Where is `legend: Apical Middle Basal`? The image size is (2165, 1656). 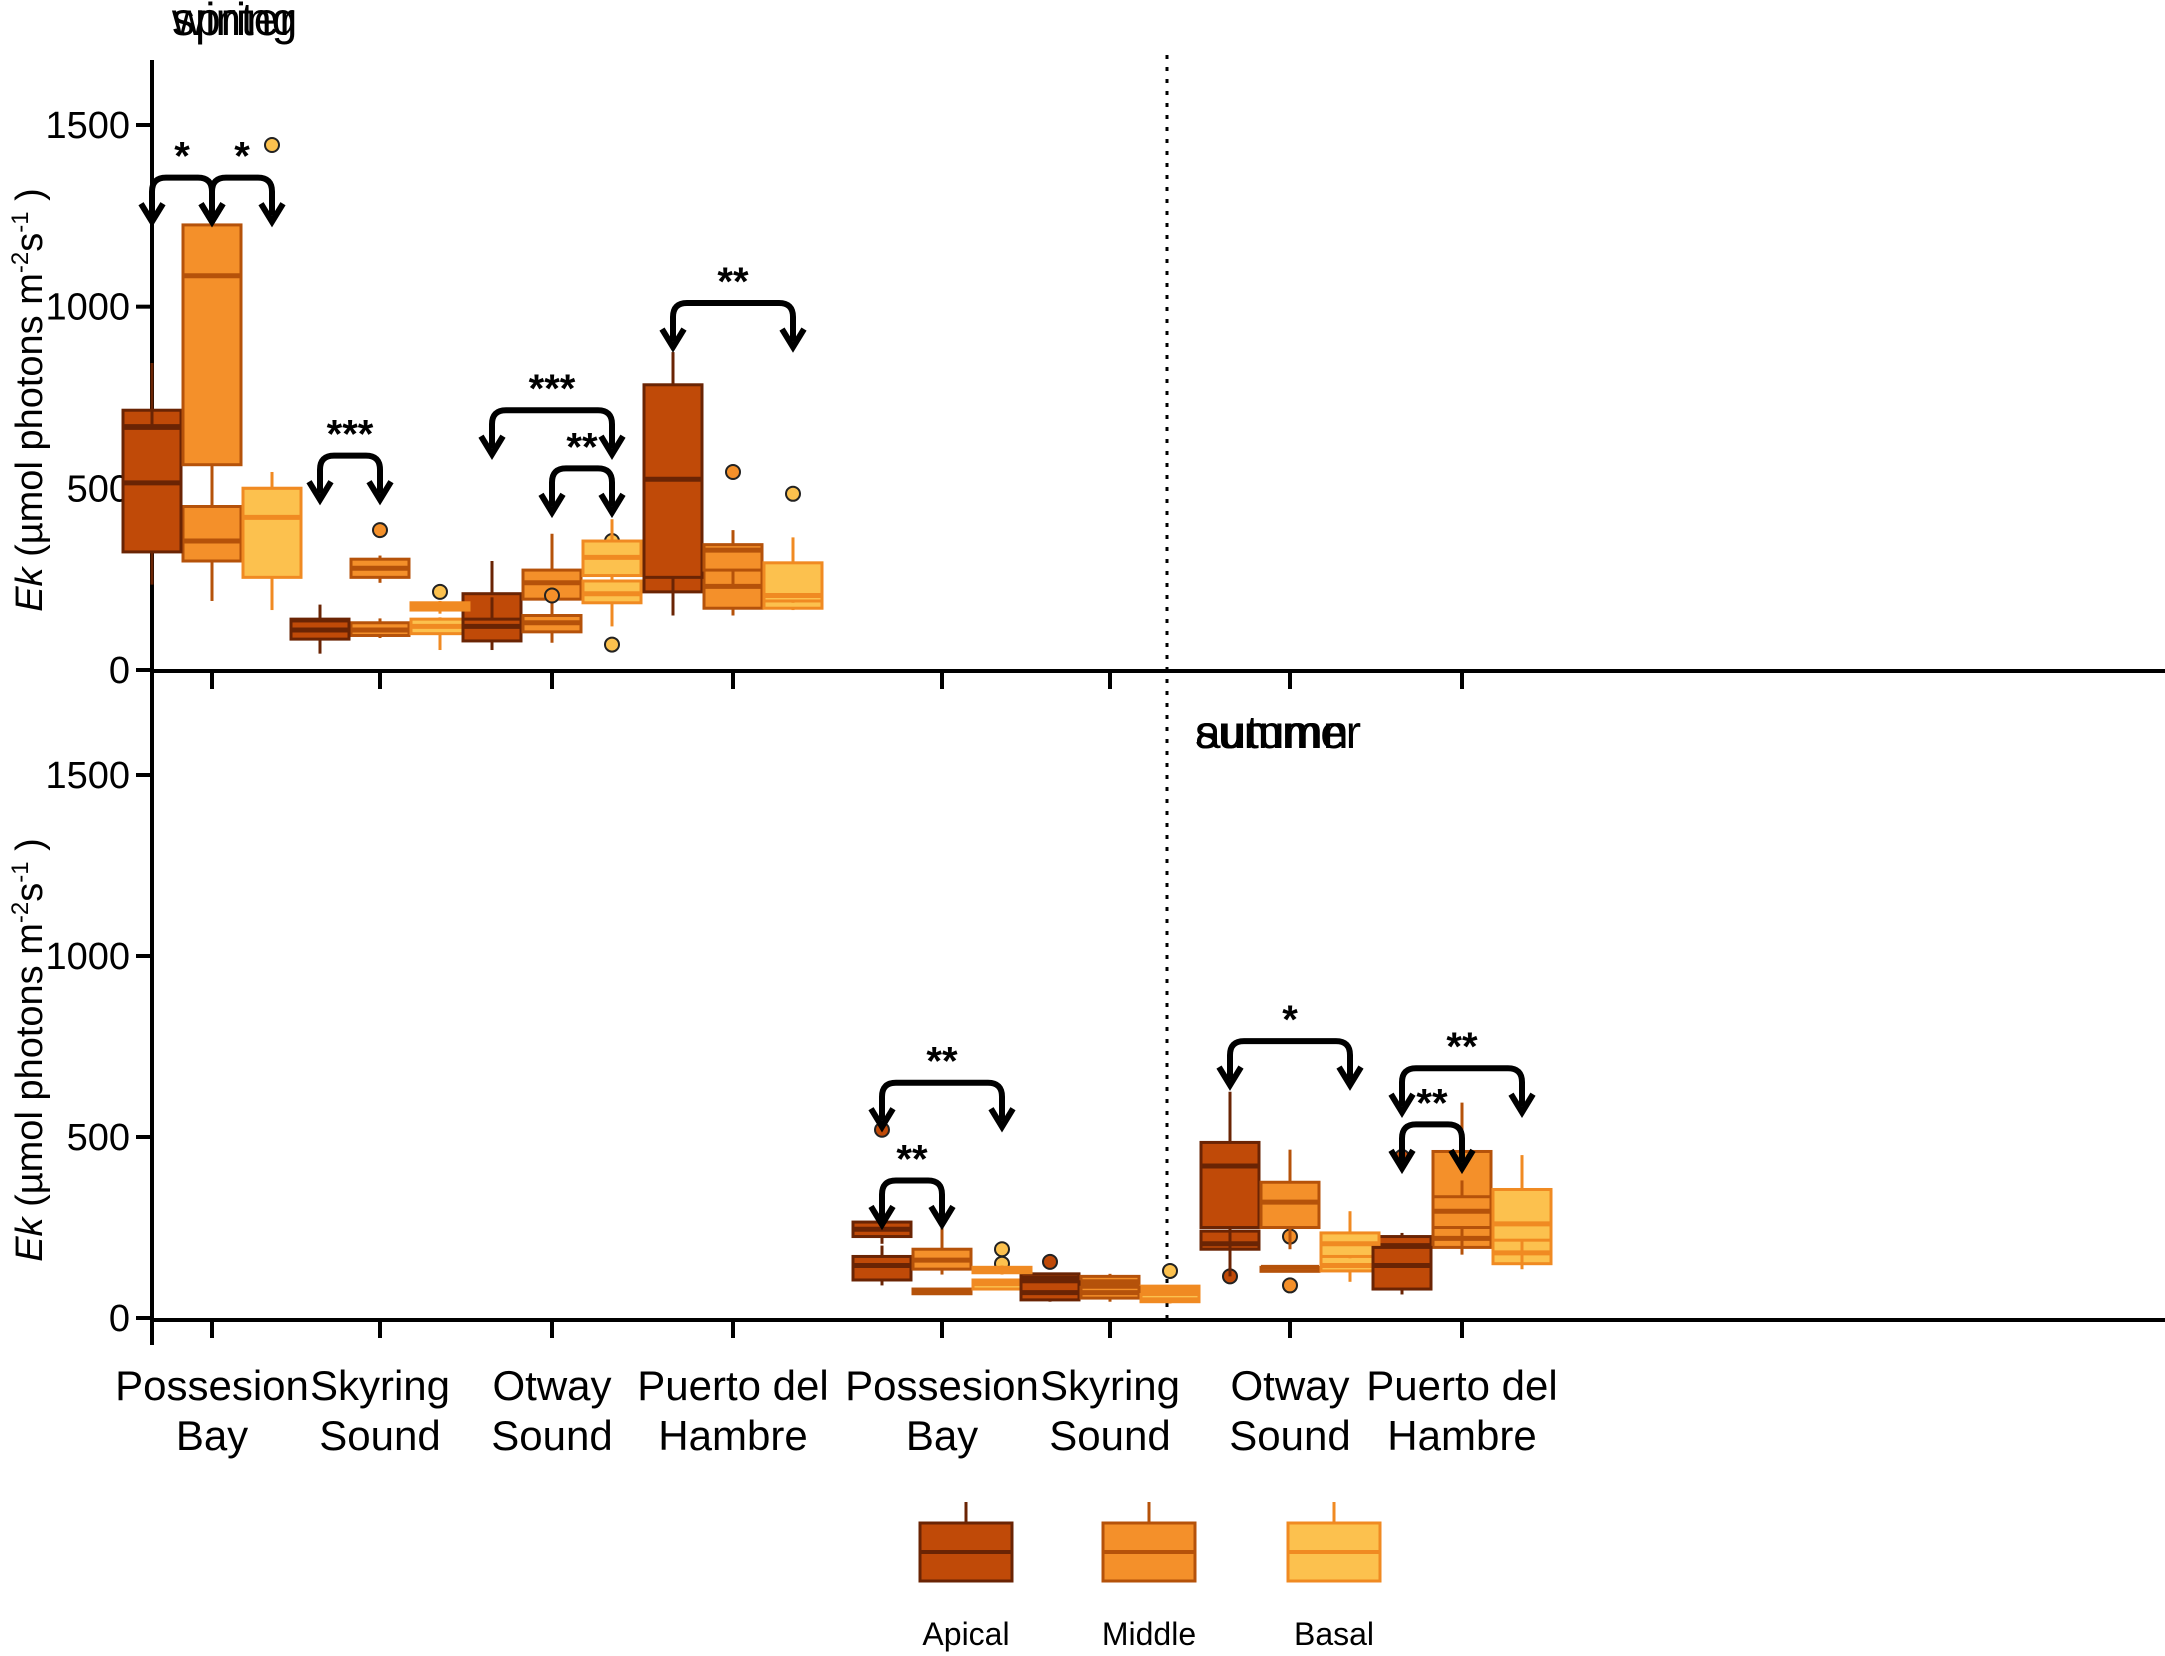
legend: Apical Middle Basal is located at coordinates (1150, 1577).